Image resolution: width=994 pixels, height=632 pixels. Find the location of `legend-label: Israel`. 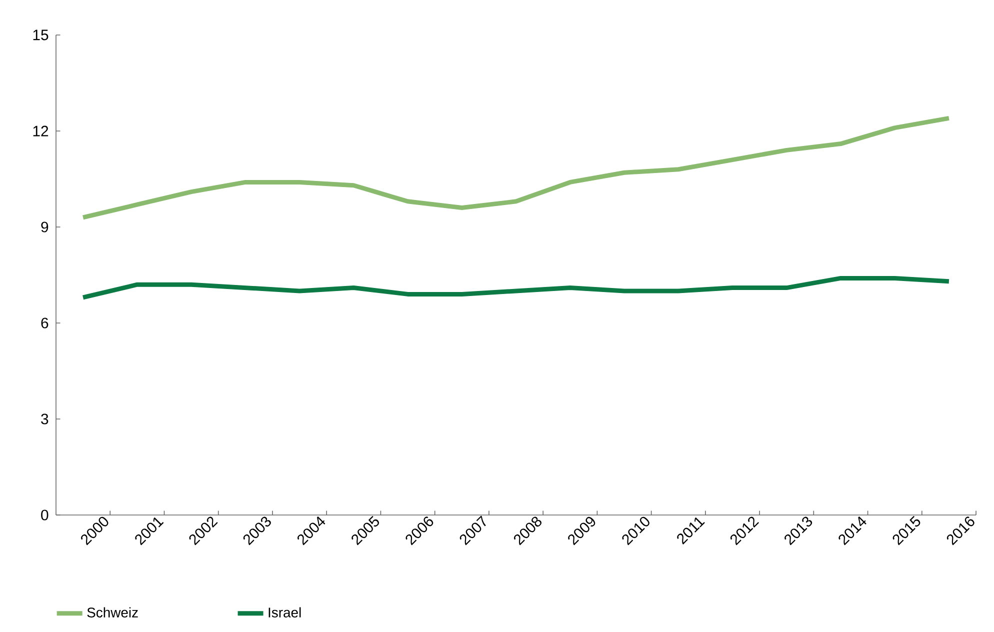

legend-label: Israel is located at coordinates (284, 612).